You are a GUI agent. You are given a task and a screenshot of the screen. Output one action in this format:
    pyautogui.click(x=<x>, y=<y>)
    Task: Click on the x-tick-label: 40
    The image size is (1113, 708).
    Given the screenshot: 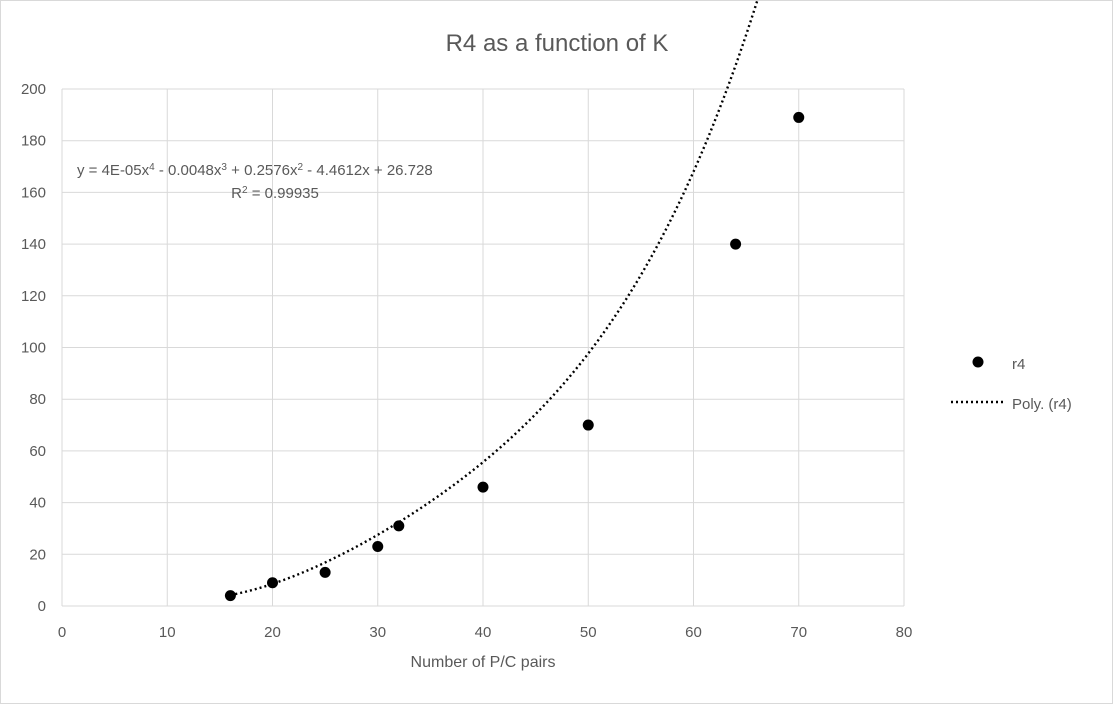 What is the action you would take?
    pyautogui.click(x=483, y=632)
    